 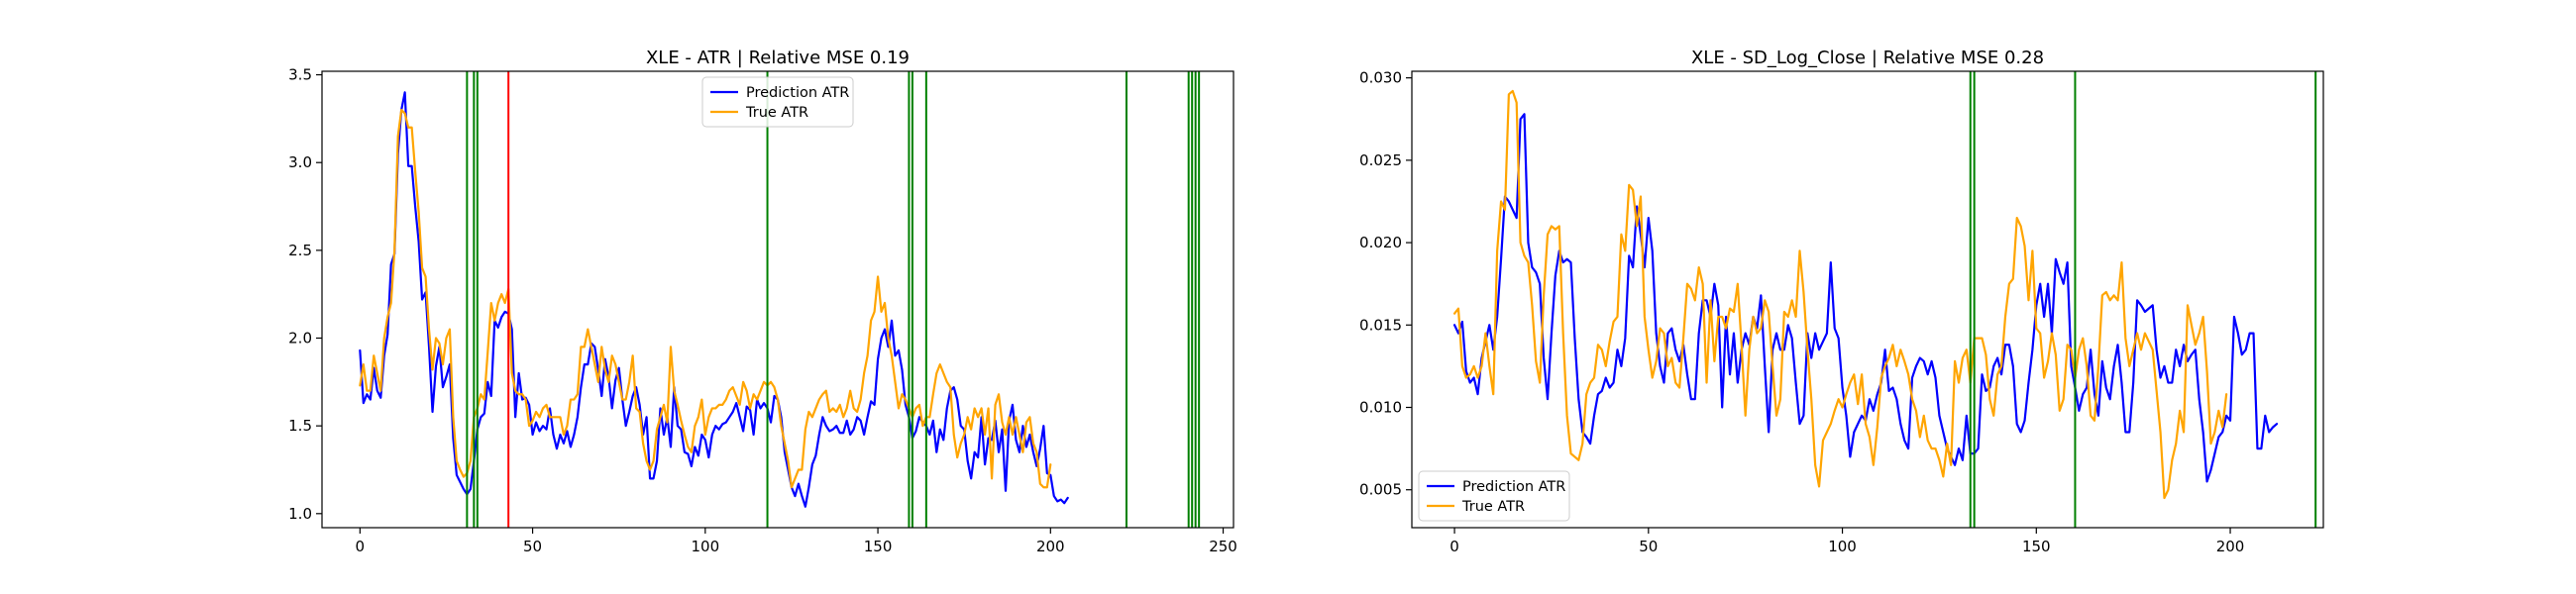 What do you see at coordinates (1381, 408) in the screenshot?
I see `y-tick-label: 0.010` at bounding box center [1381, 408].